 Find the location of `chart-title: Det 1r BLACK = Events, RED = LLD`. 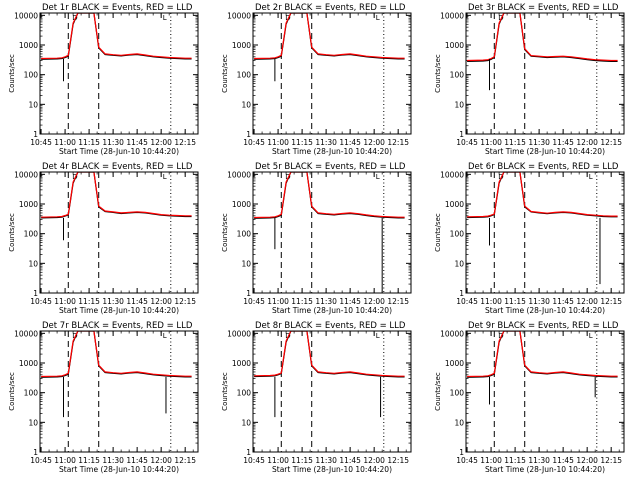

chart-title: Det 1r BLACK = Events, RED = LLD is located at coordinates (117, 8).